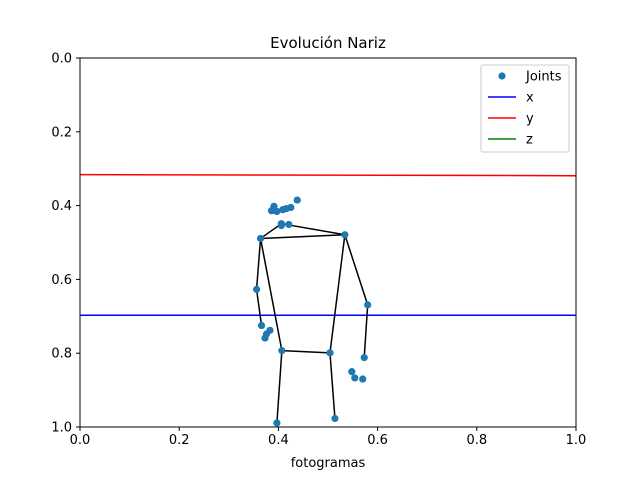  Describe the element at coordinates (61, 59) in the screenshot. I see `y-tick-label: 0.0` at that location.